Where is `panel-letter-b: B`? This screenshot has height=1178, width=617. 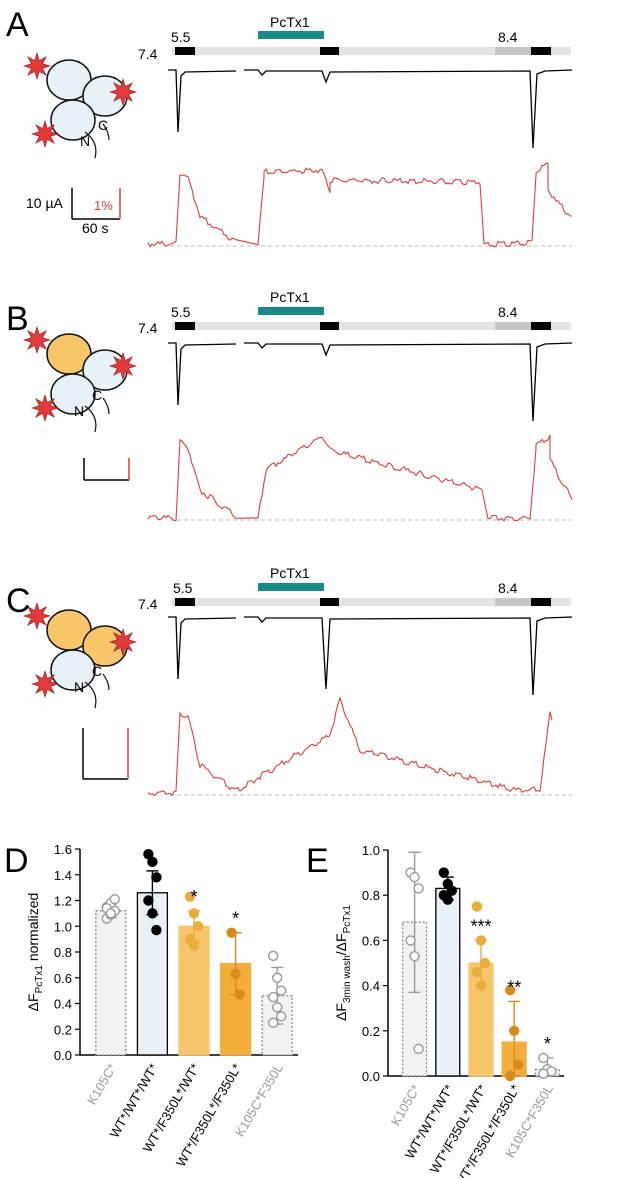 panel-letter-b: B is located at coordinates (17, 319).